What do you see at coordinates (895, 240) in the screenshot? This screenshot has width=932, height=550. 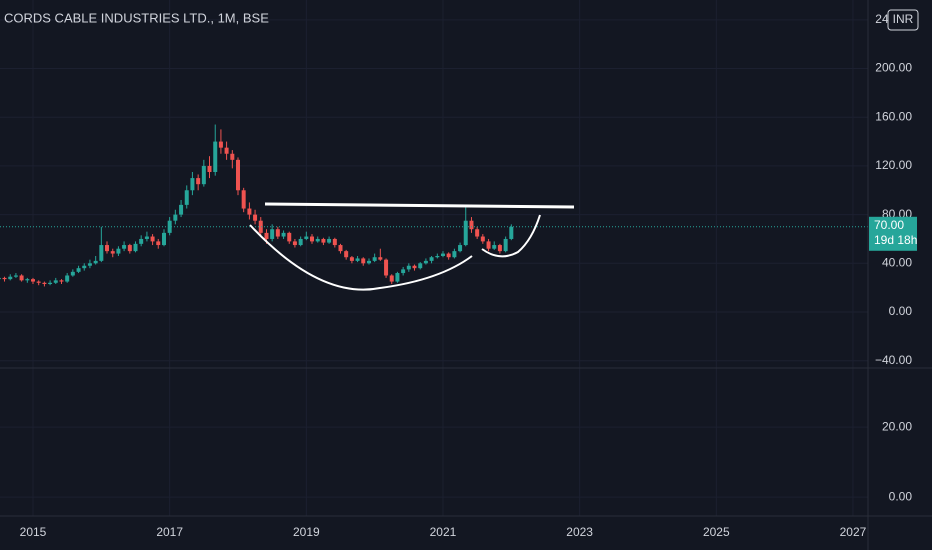 I see `countdown-label: 19d 18h` at bounding box center [895, 240].